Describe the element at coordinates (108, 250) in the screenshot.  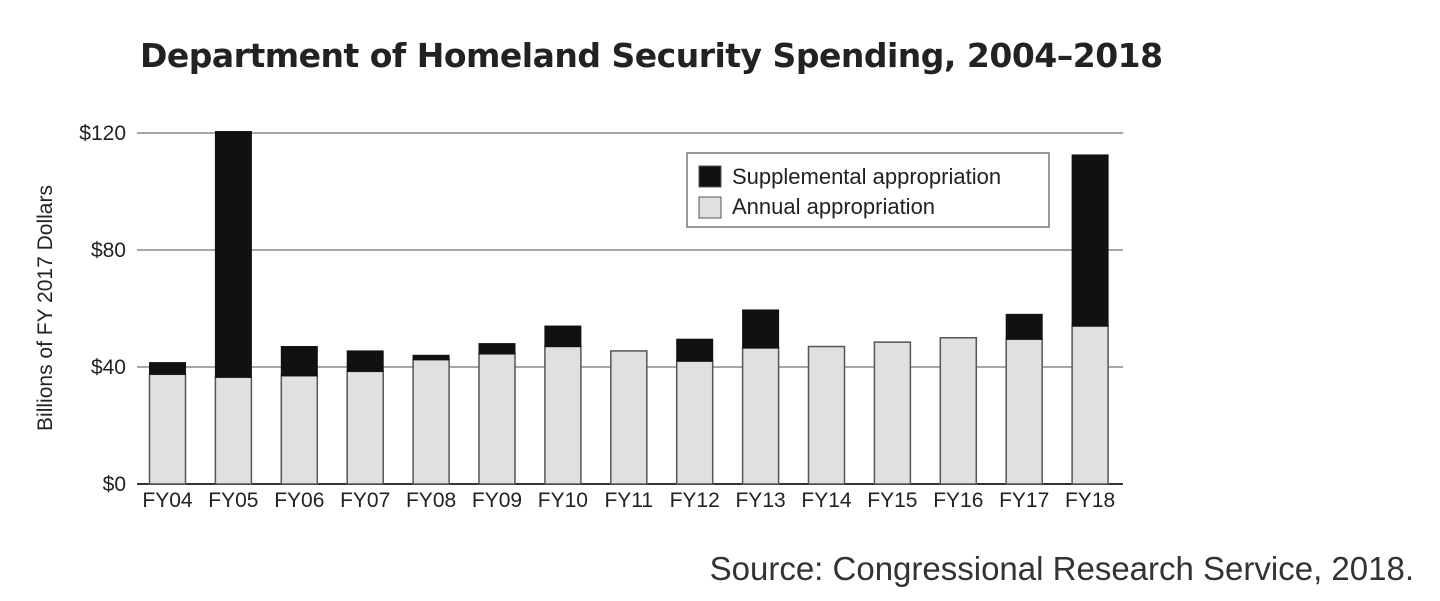
I see `y-tick-label: $80` at that location.